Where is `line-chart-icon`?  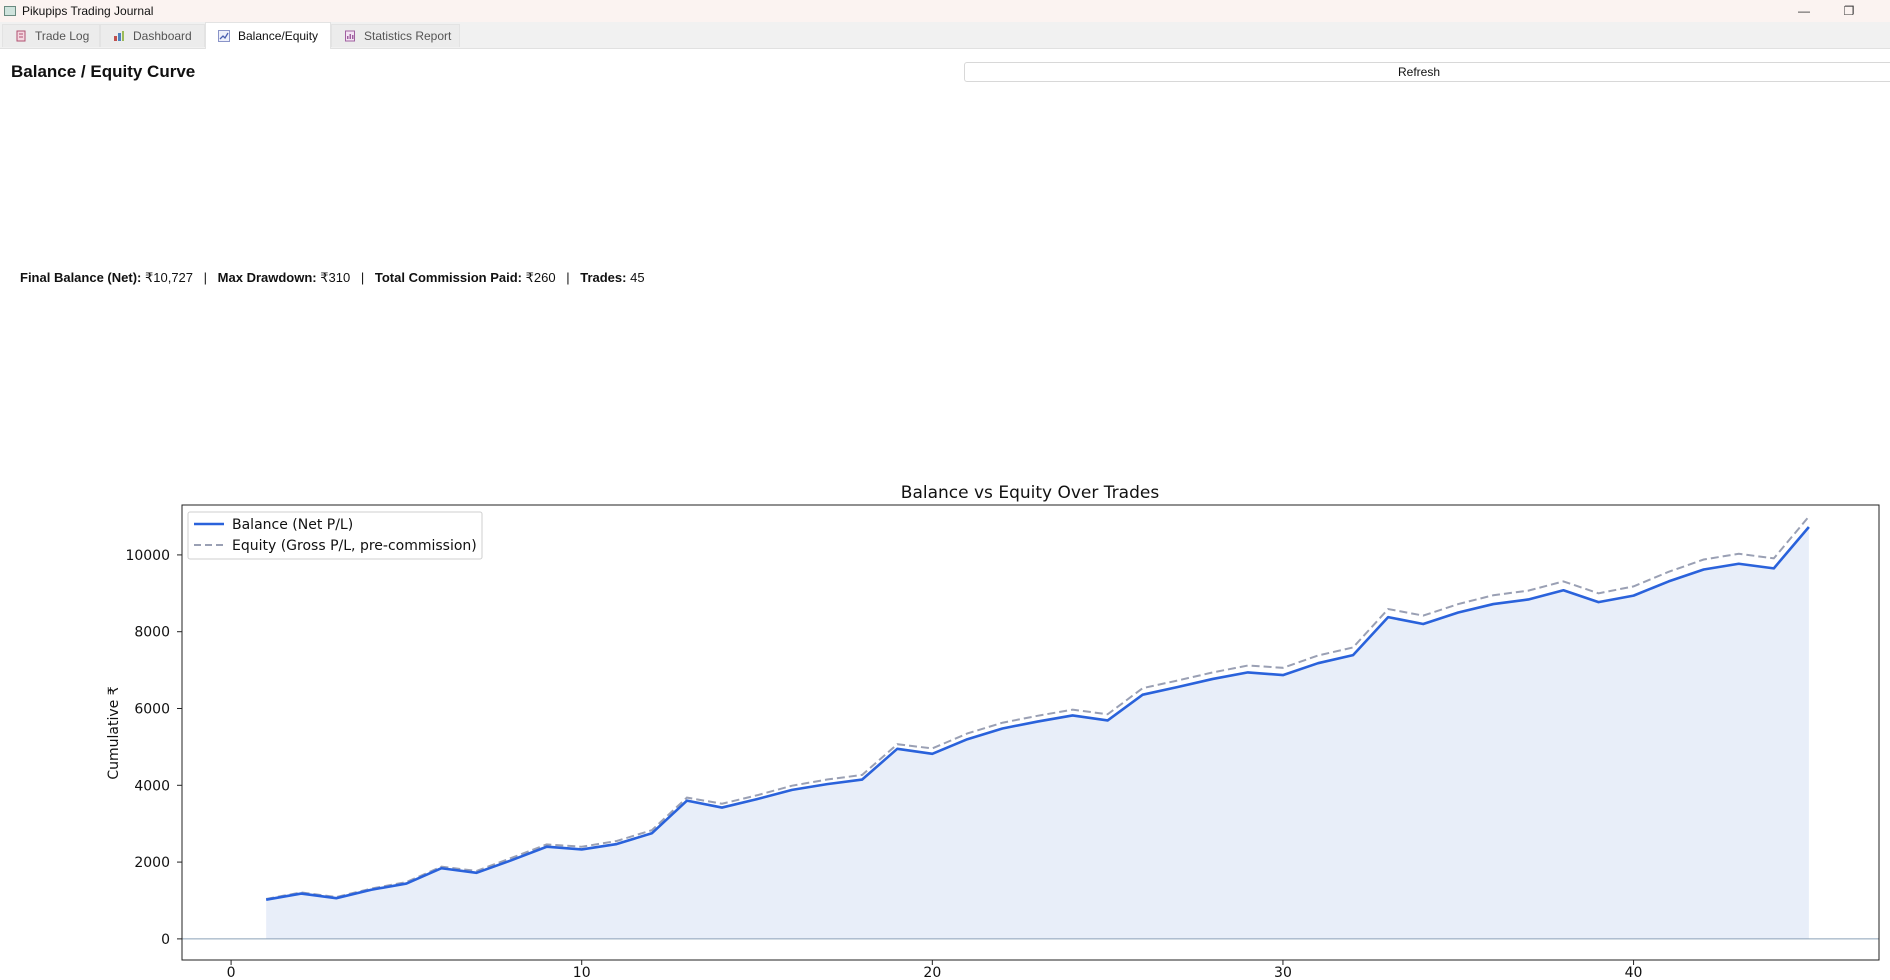 line-chart-icon is located at coordinates (224, 36).